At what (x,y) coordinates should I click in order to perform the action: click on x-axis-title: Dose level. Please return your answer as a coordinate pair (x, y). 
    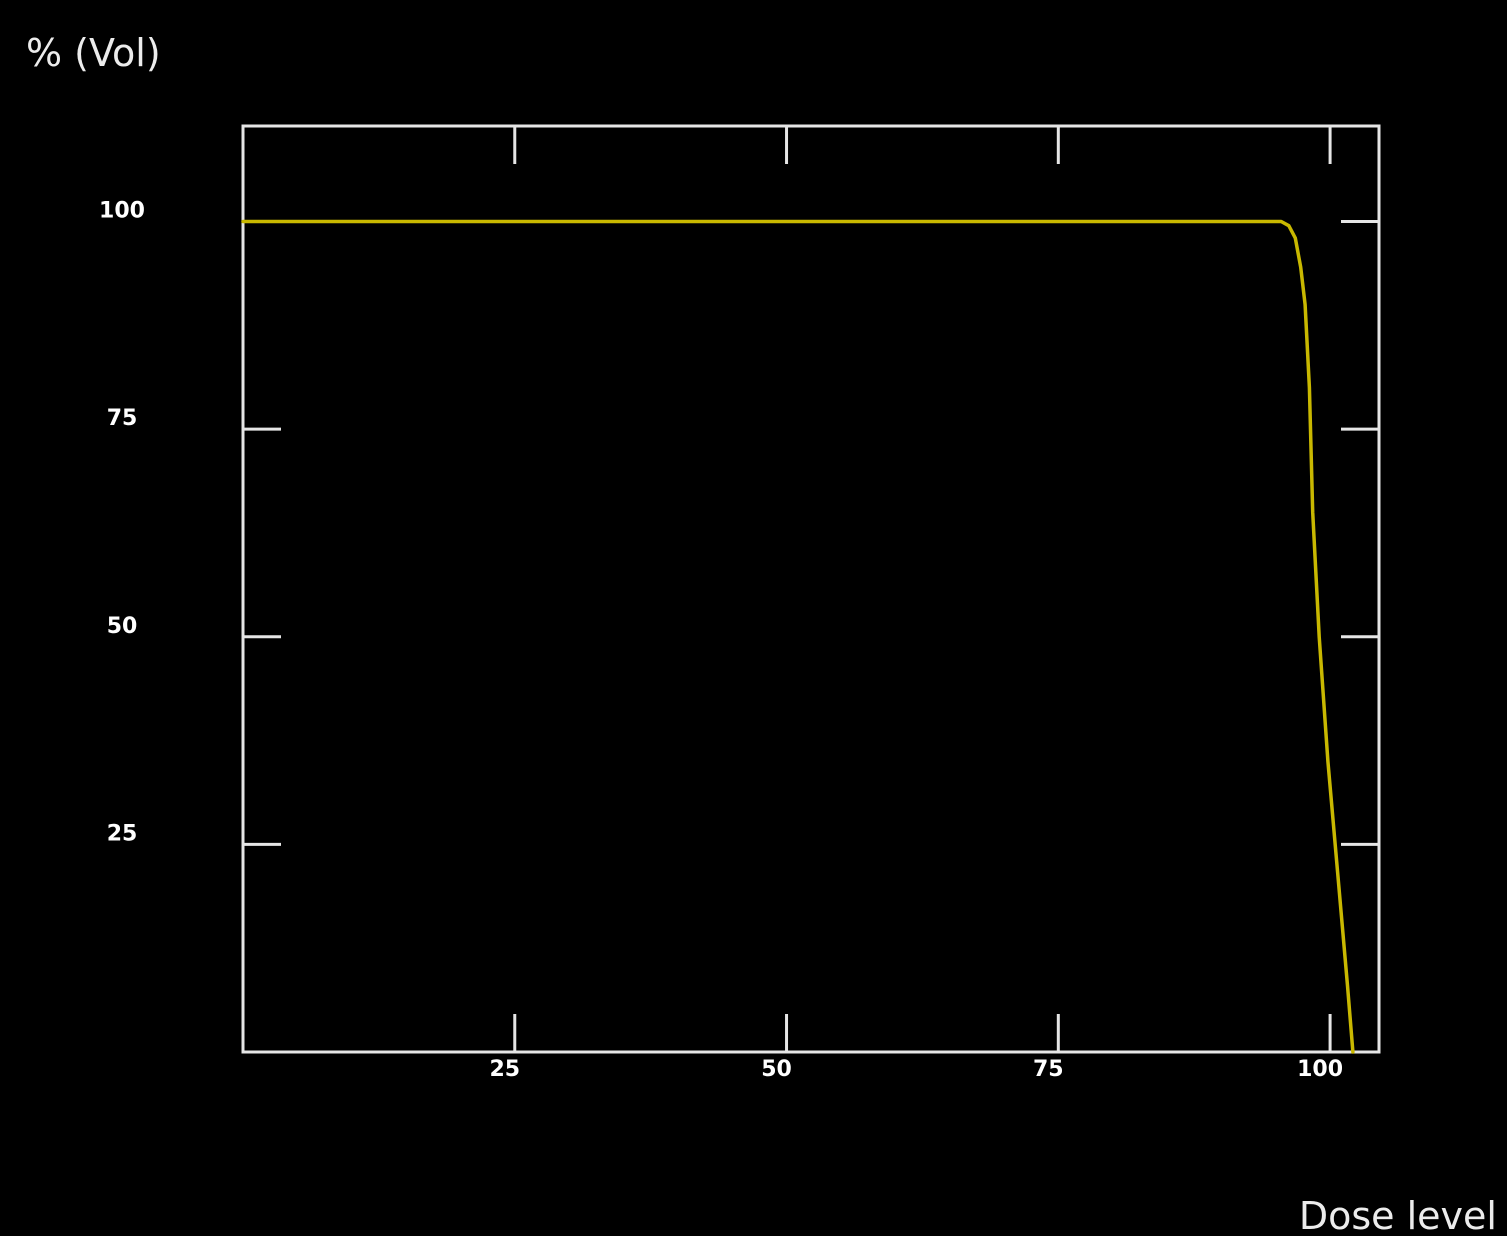
    Looking at the image, I should click on (1398, 1215).